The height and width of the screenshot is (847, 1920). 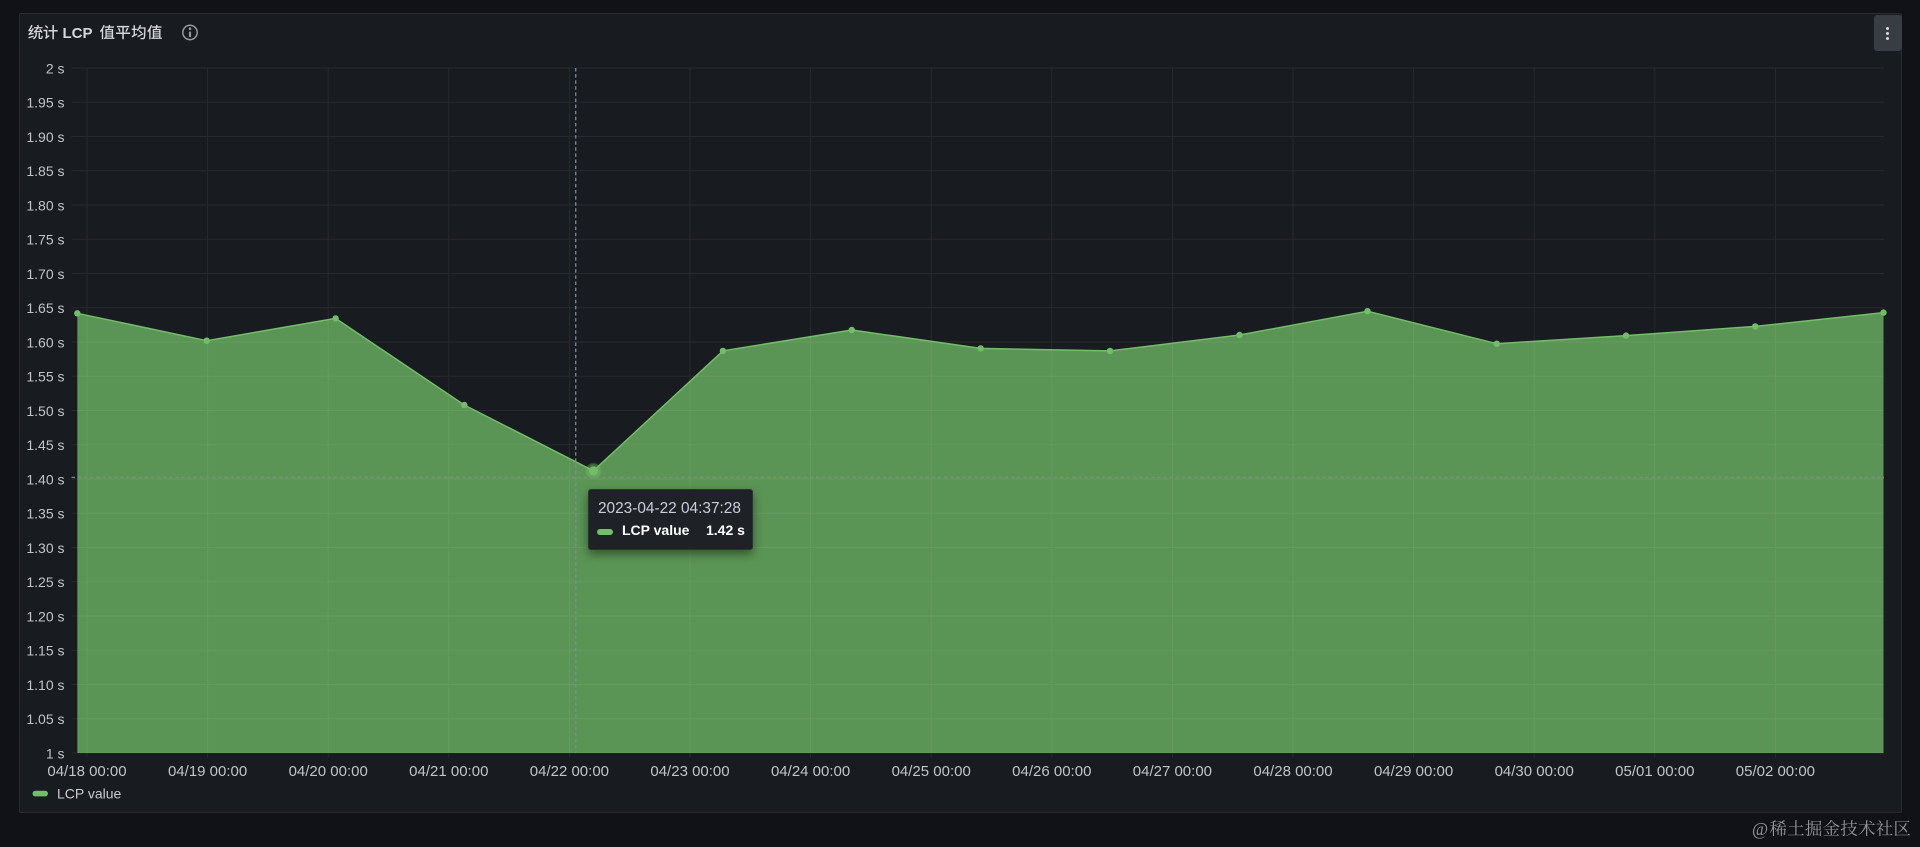 I want to click on svg-text: 1.20 s, so click(x=45, y=616).